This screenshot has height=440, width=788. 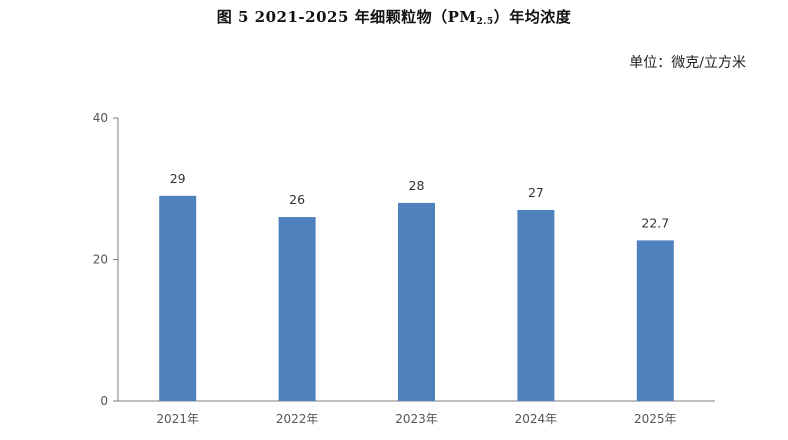 What do you see at coordinates (100, 118) in the screenshot?
I see `y-tick-label: 40` at bounding box center [100, 118].